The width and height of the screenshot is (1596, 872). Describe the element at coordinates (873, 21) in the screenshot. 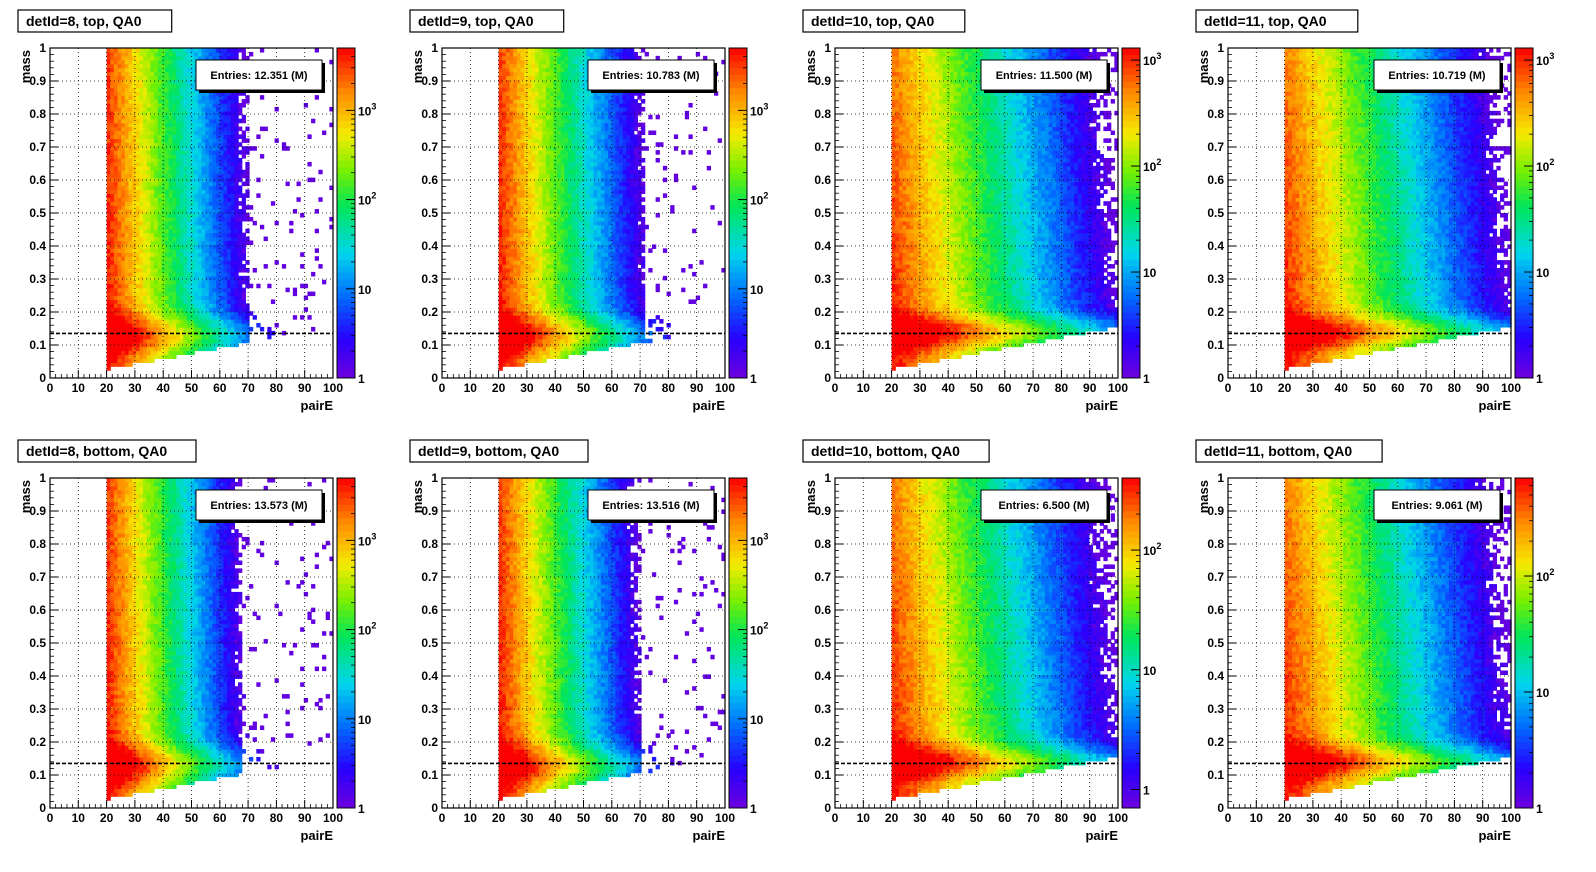

I see `panel-title-text: detId=10, top, QA0` at that location.